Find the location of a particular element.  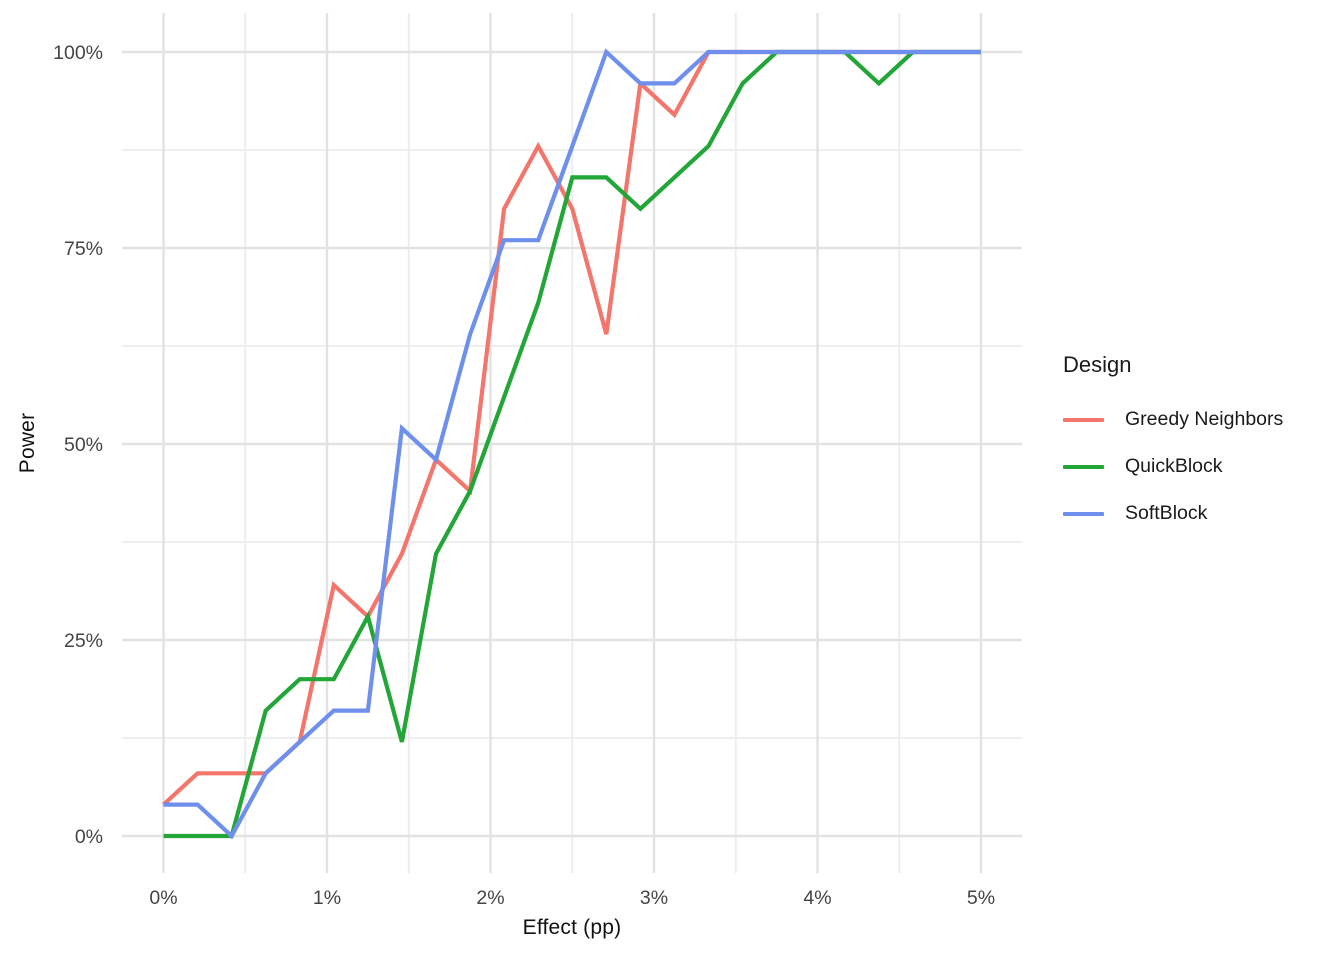

x-tick-label: 3% is located at coordinates (654, 898).